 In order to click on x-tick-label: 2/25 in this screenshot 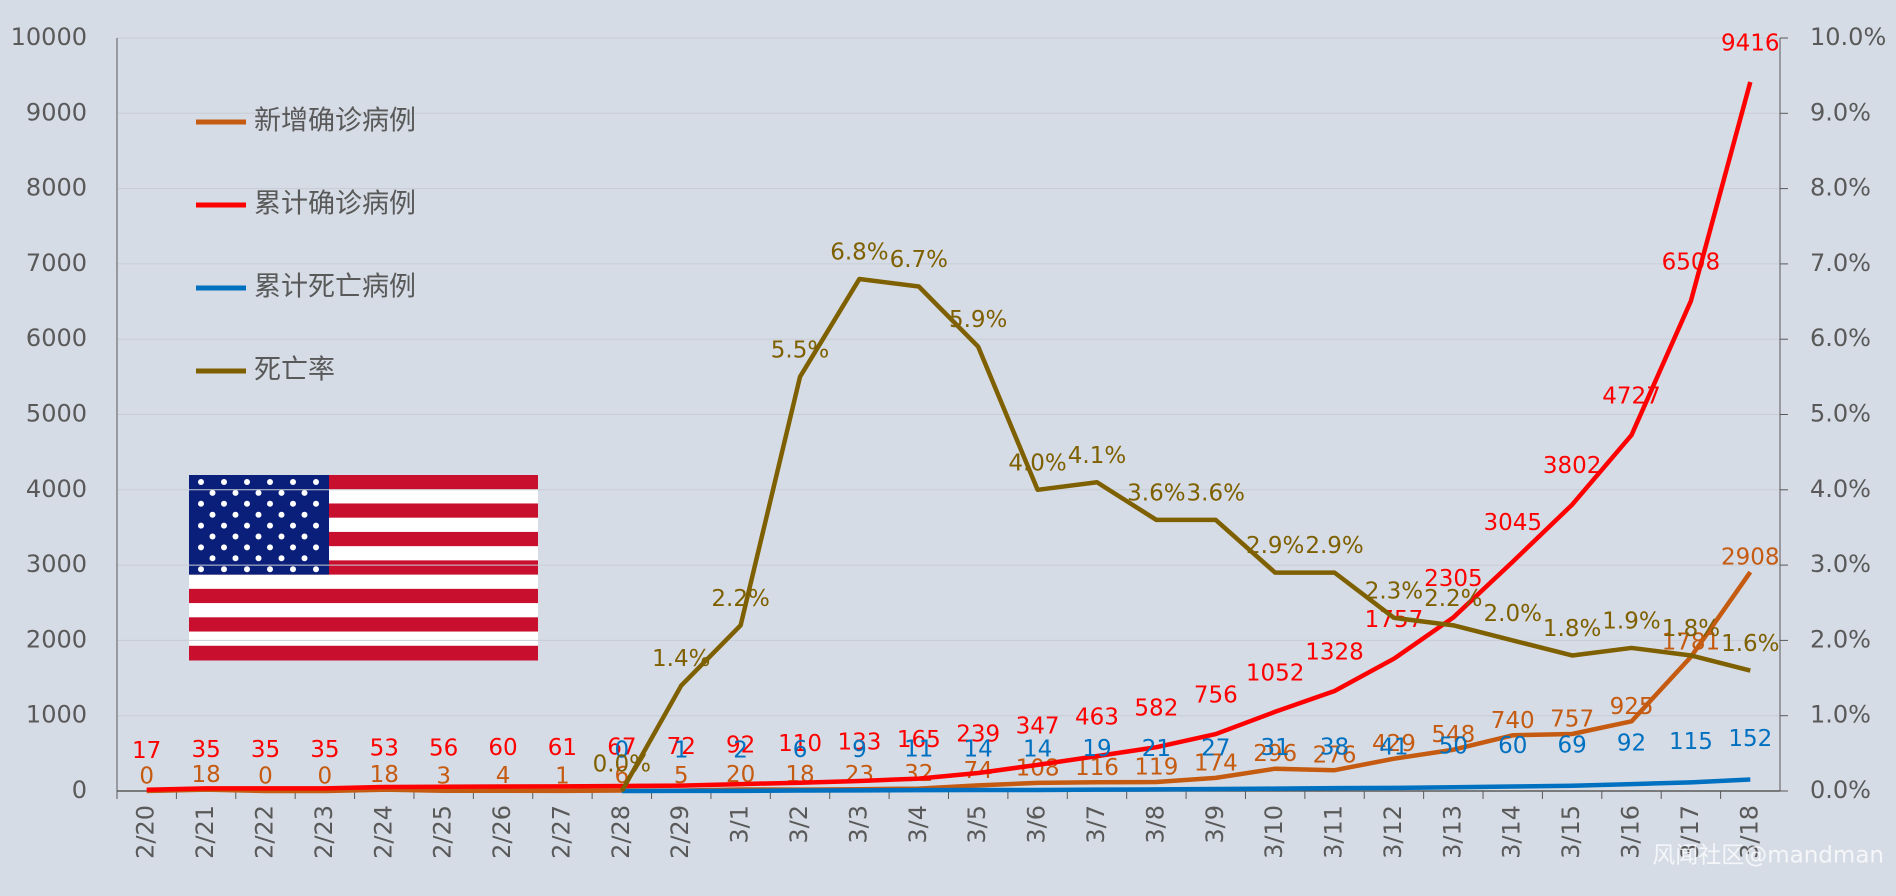, I will do `click(443, 832)`.